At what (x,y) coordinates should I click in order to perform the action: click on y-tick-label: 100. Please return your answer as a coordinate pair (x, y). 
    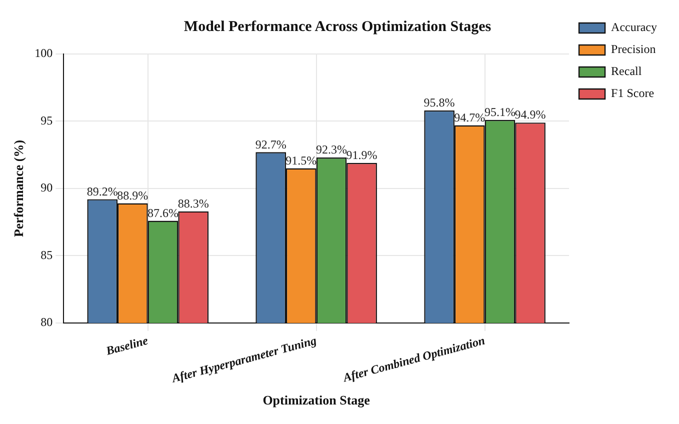
    Looking at the image, I should click on (43, 53).